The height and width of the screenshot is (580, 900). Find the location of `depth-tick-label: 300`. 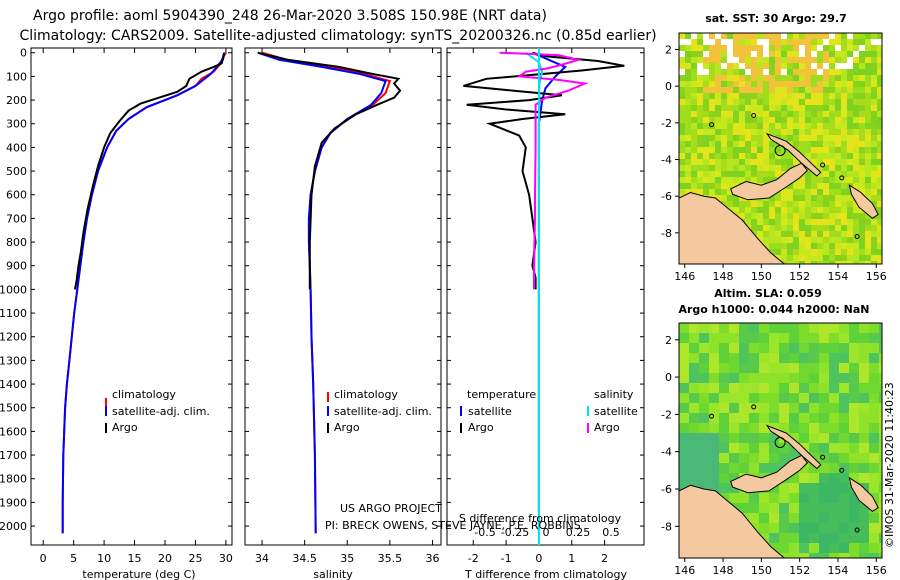

depth-tick-label: 300 is located at coordinates (16, 124).